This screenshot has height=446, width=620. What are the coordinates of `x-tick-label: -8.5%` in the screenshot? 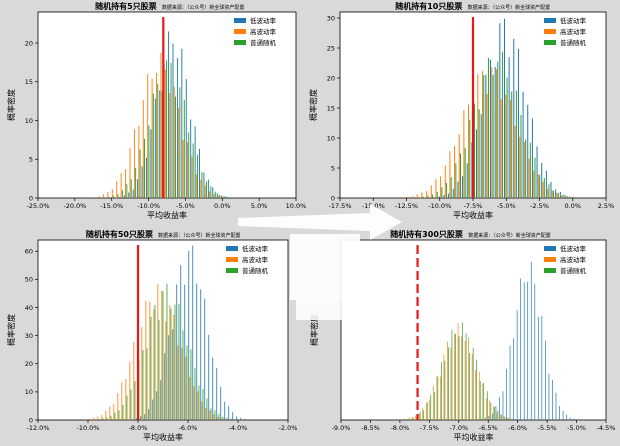 It's located at (370, 428).